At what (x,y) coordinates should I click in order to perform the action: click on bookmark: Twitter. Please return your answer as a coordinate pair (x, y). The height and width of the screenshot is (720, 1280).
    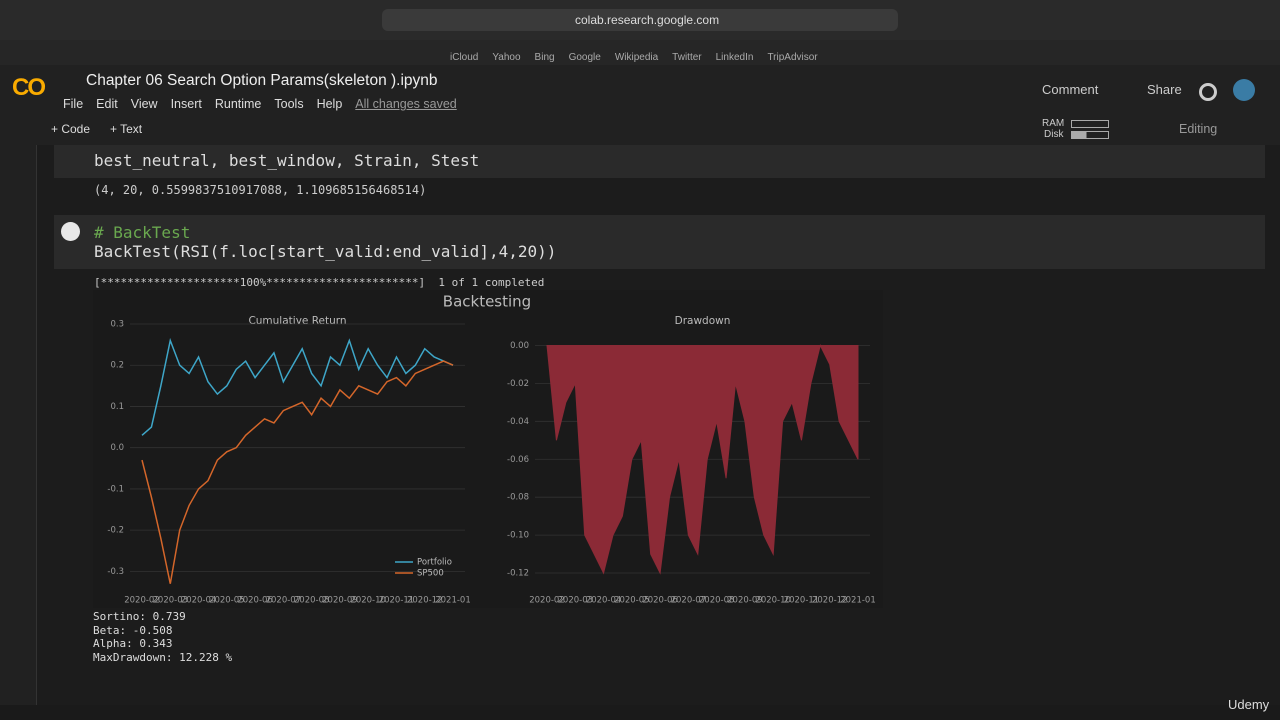
    Looking at the image, I should click on (687, 57).